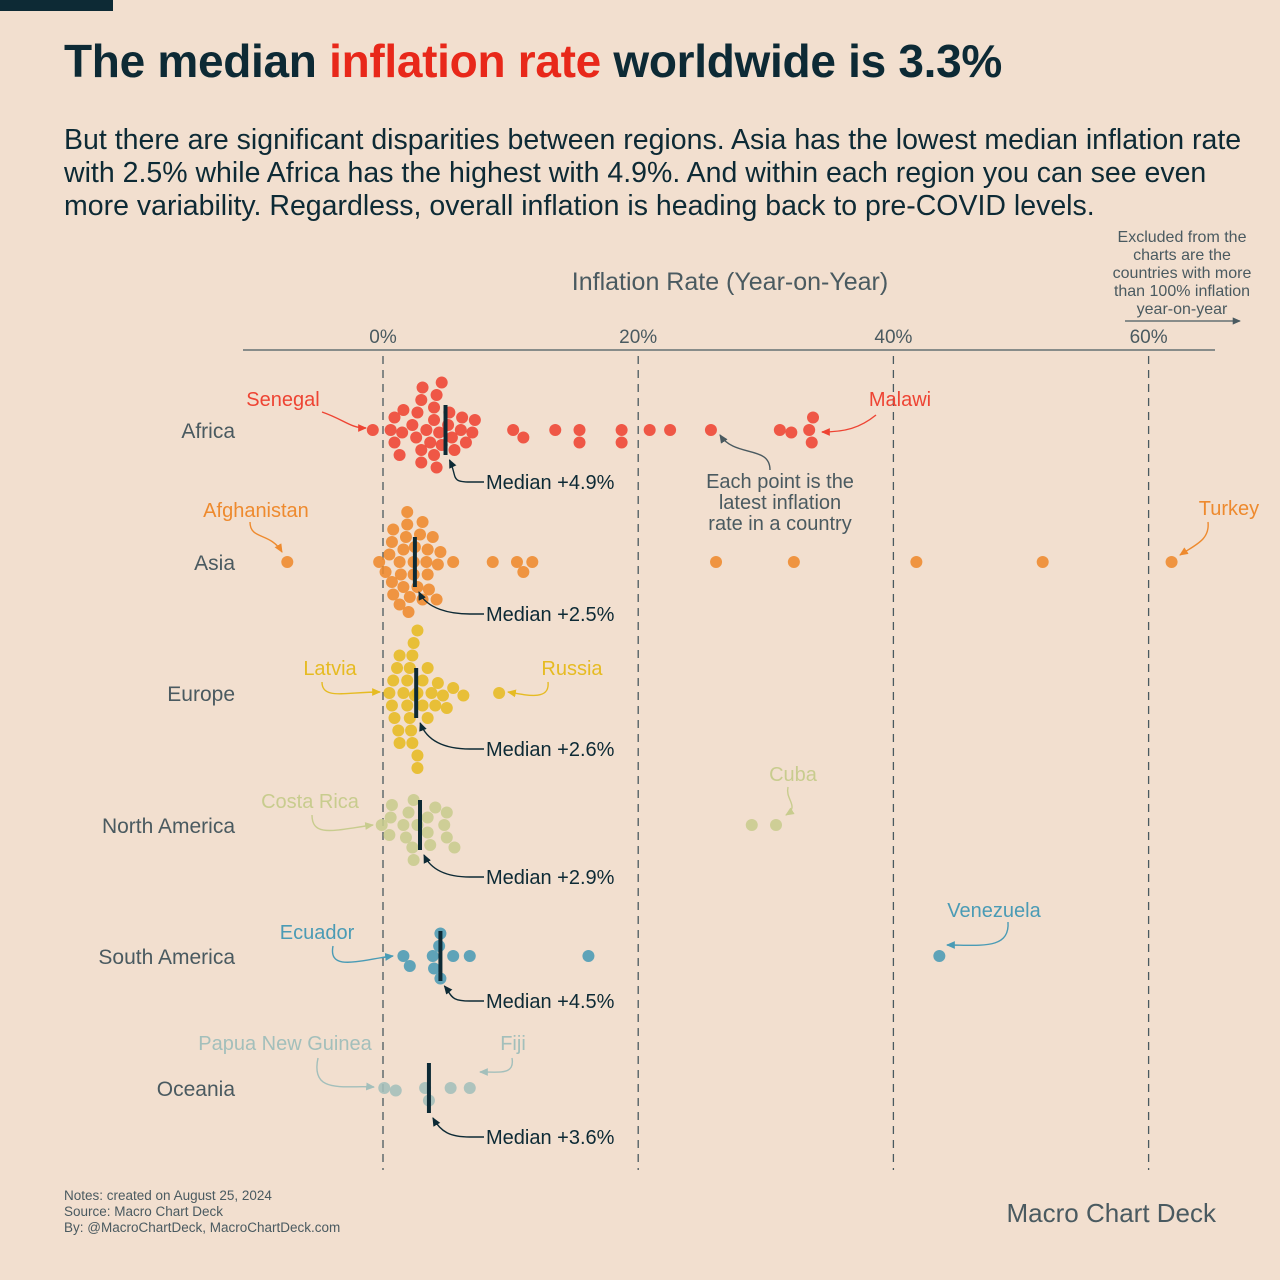 Image resolution: width=1280 pixels, height=1280 pixels. I want to click on country-label-afghanistan: Afghanistan, so click(256, 511).